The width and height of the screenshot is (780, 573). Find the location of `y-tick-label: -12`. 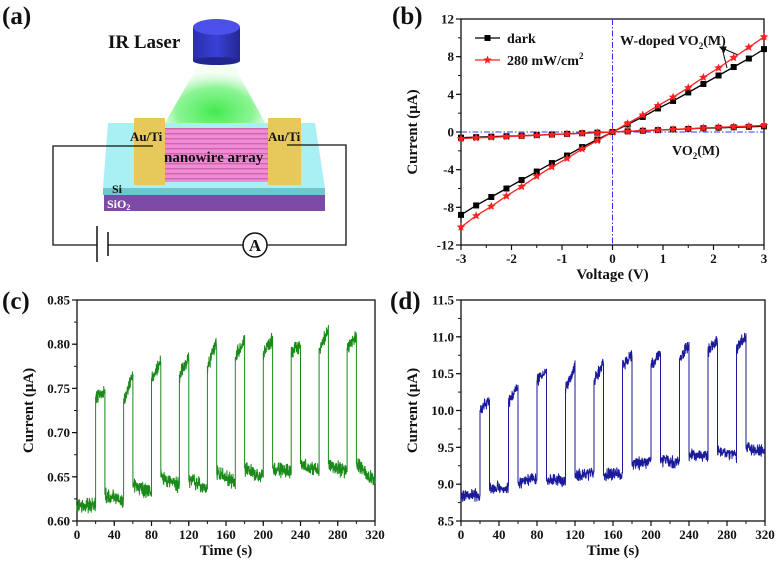

y-tick-label: -12 is located at coordinates (445, 245).